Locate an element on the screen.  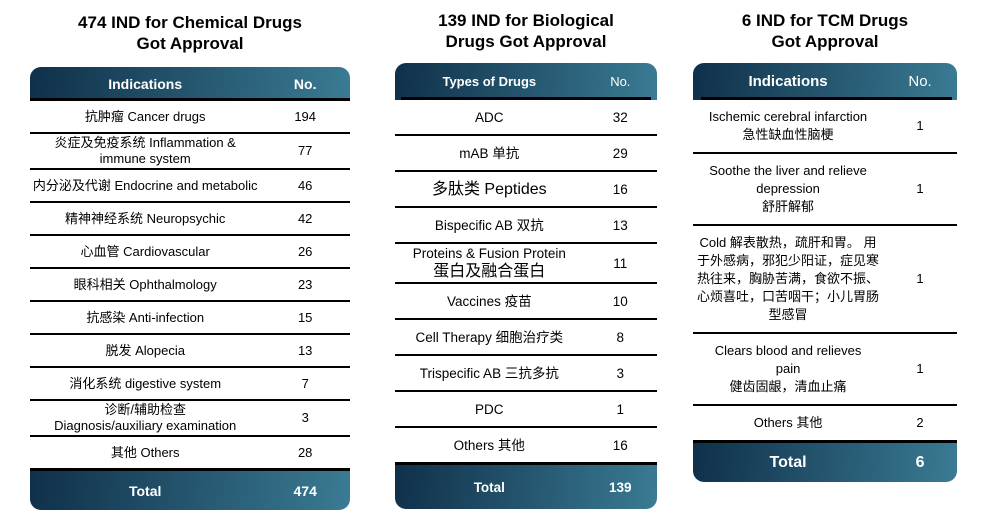
row-label-line: Ischemic cerebral infarction is located at coordinates (788, 116).